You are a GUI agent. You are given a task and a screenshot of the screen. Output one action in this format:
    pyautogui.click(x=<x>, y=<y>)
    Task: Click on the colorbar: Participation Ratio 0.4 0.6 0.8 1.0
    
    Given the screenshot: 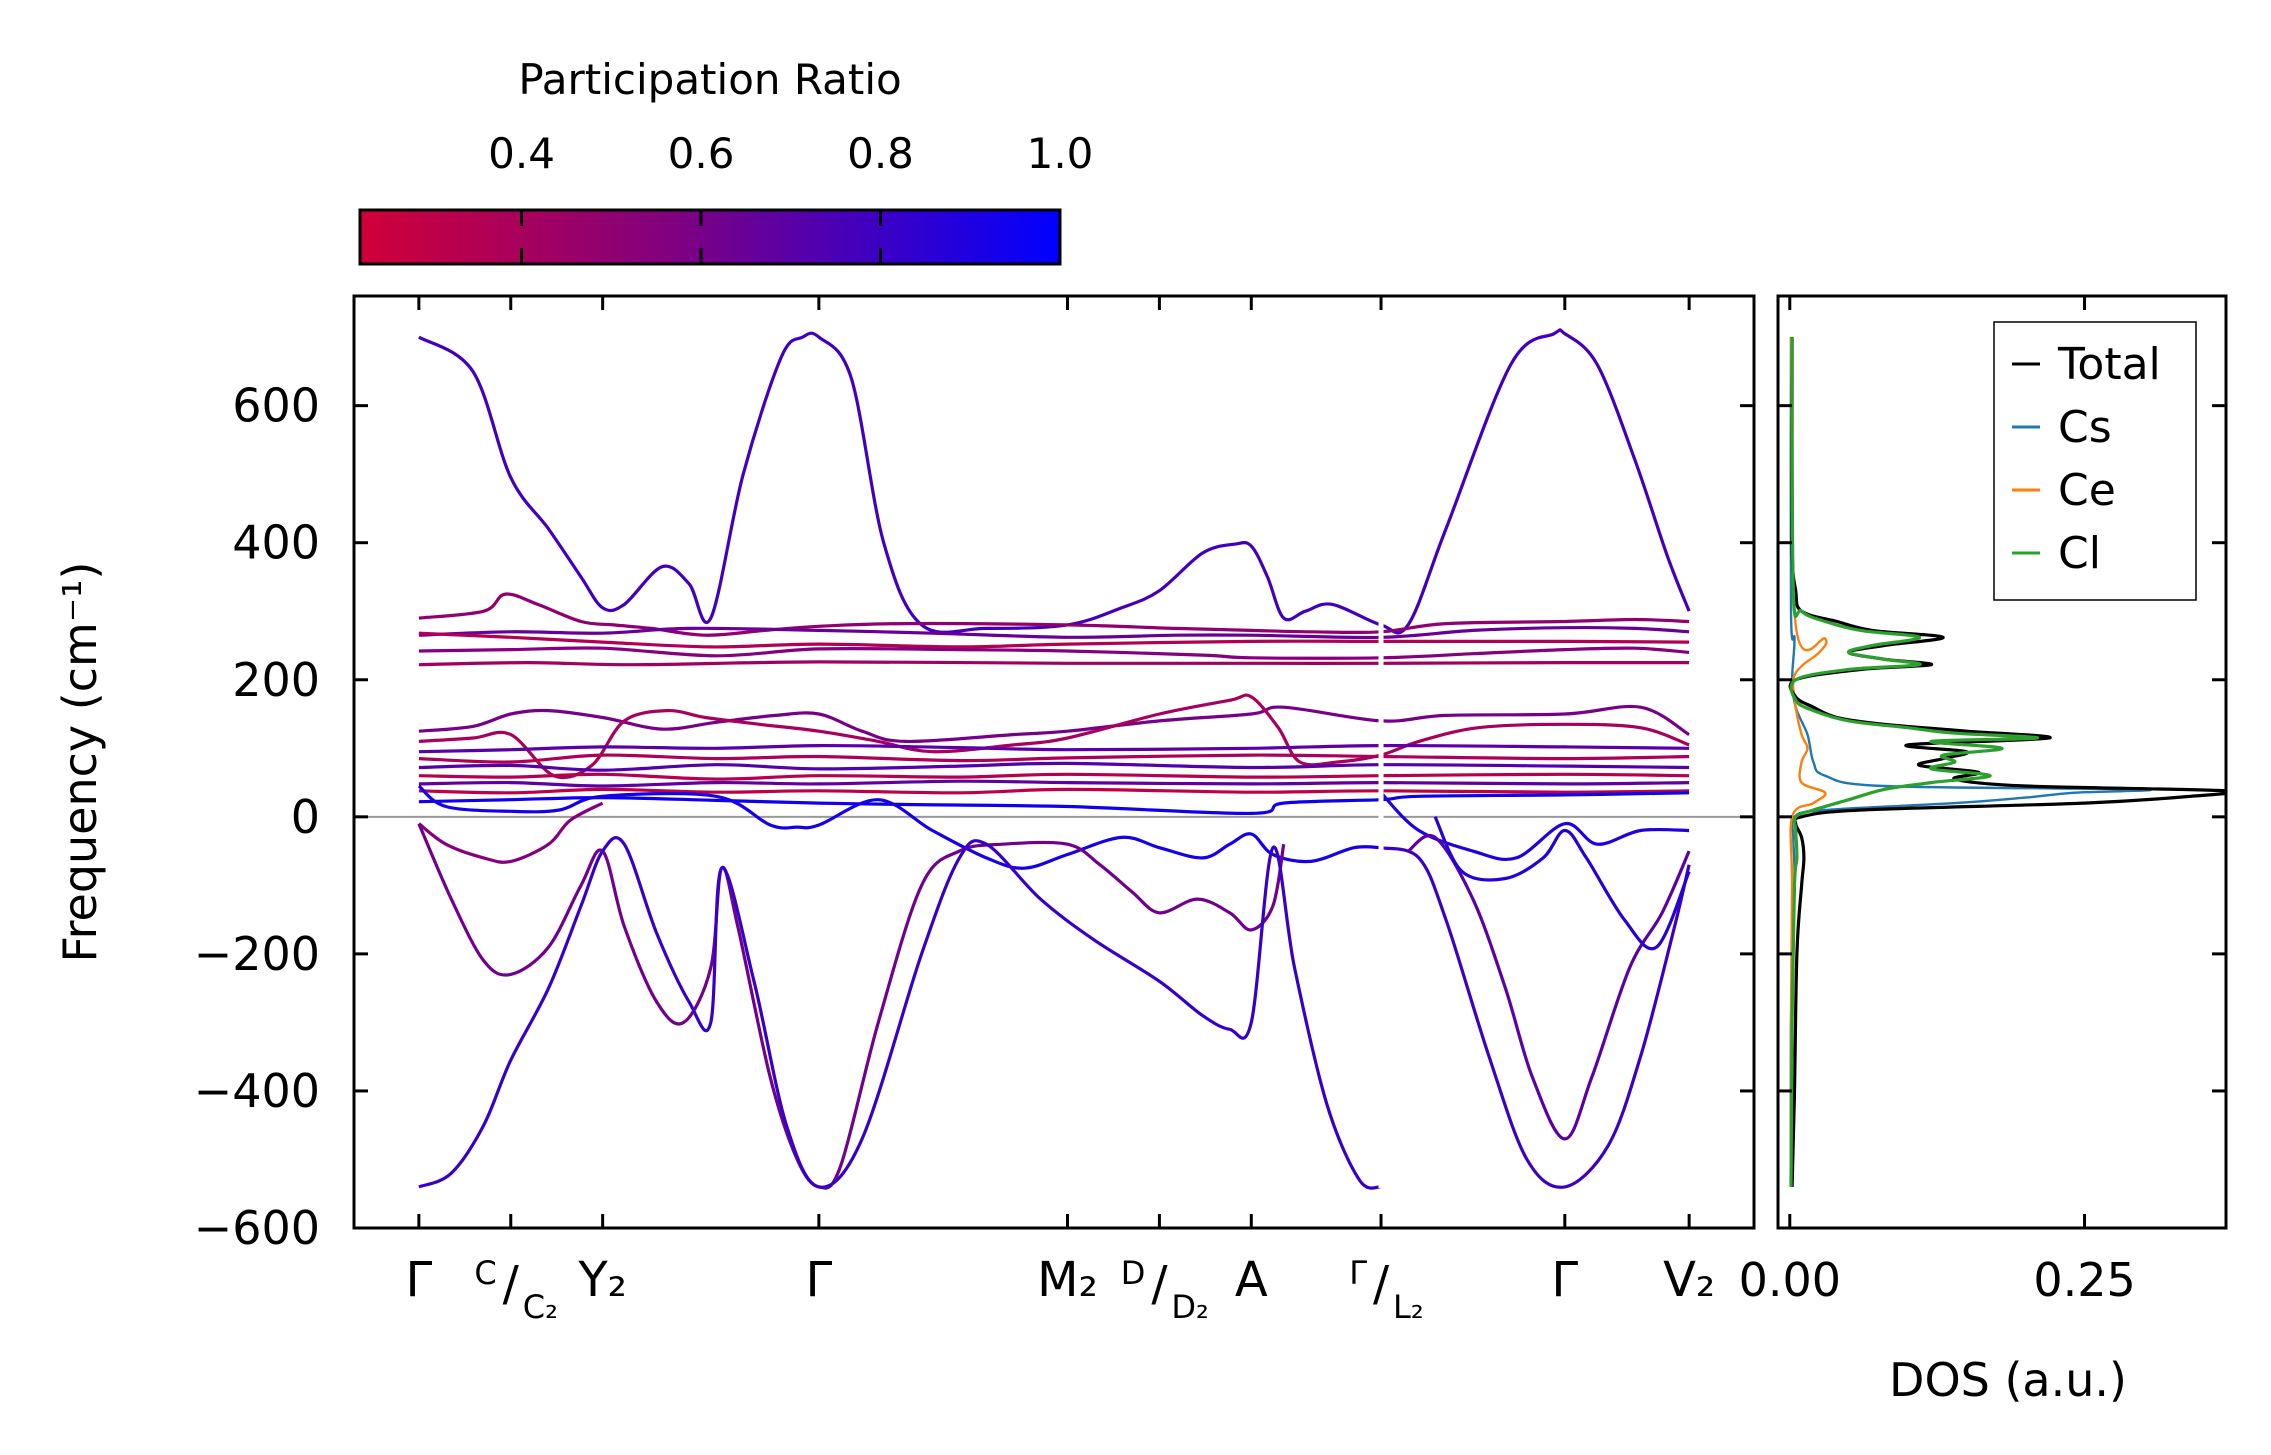 What is the action you would take?
    pyautogui.click(x=725, y=160)
    